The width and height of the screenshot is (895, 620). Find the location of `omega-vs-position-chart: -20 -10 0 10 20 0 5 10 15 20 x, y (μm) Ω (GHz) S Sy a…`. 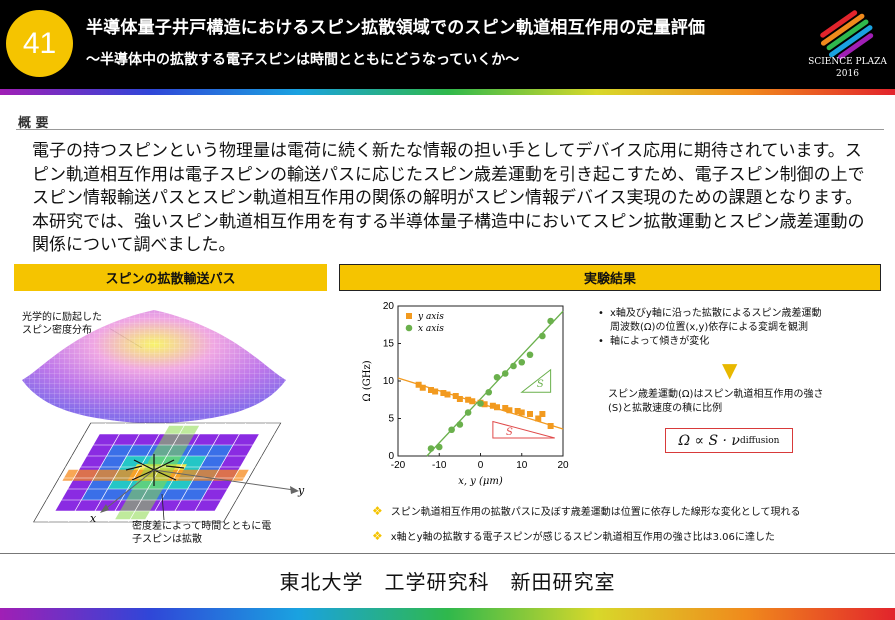

omega-vs-position-chart: -20 -10 0 10 20 0 5 10 15 20 x, y (μm) Ω (GHz) S Sy a… is located at coordinates (465, 394).